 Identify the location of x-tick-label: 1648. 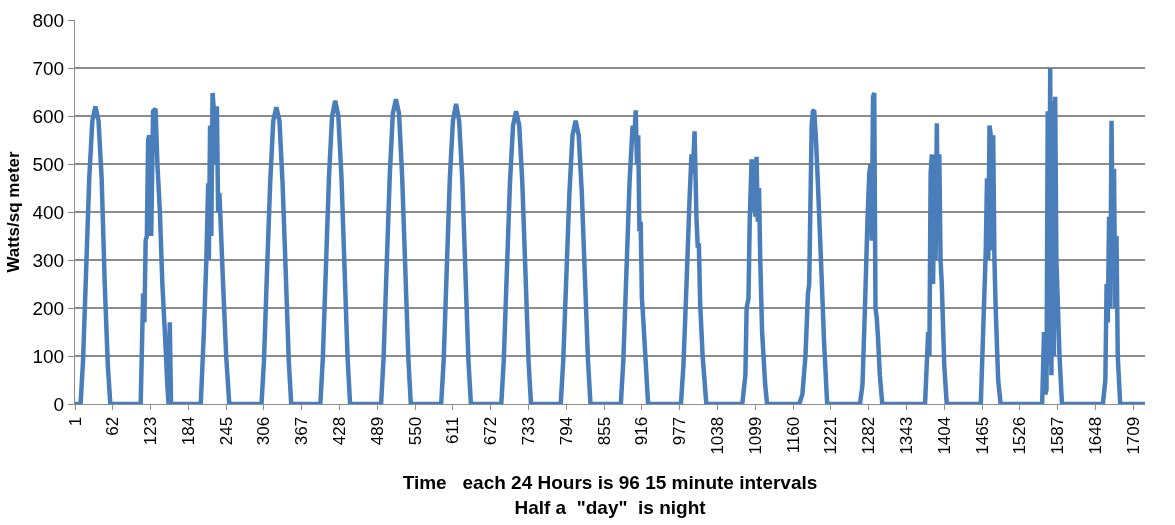
(1095, 435).